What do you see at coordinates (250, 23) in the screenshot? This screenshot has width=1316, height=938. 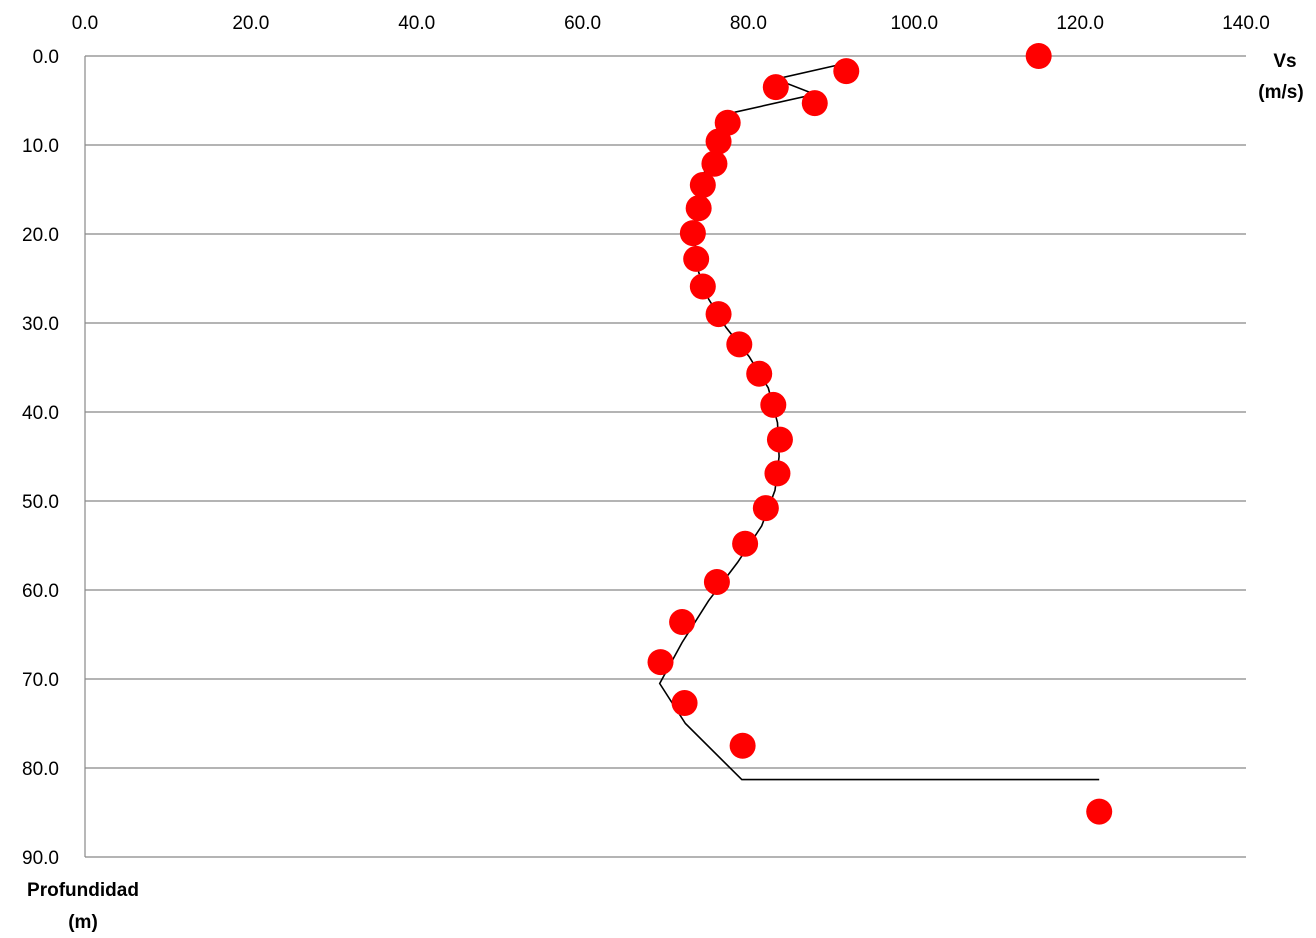 I see `x-tick-label: 20.0` at bounding box center [250, 23].